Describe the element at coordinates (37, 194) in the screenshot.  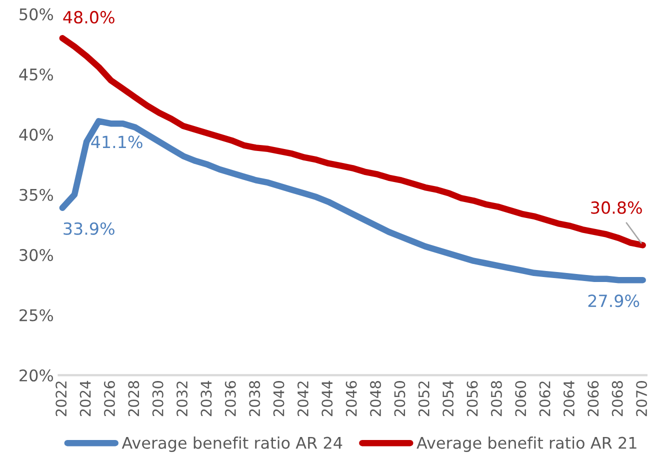
I see `y-tick-label: 35%` at that location.